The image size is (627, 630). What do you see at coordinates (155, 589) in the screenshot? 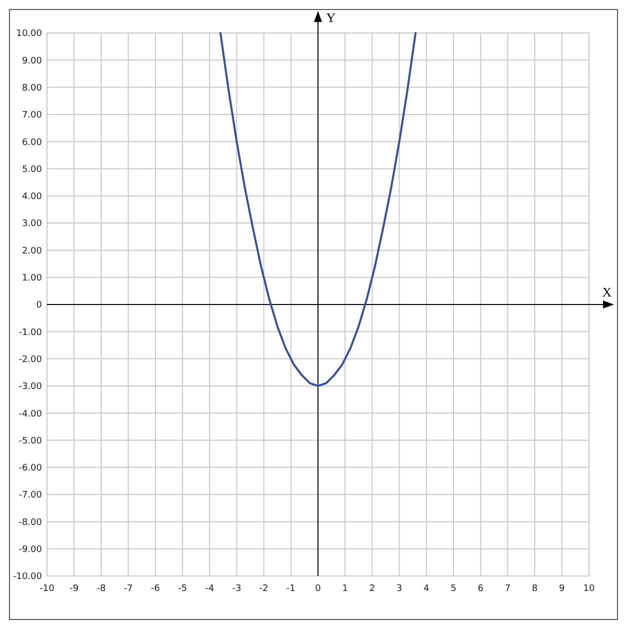
I see `x-tick-label: -6` at bounding box center [155, 589].